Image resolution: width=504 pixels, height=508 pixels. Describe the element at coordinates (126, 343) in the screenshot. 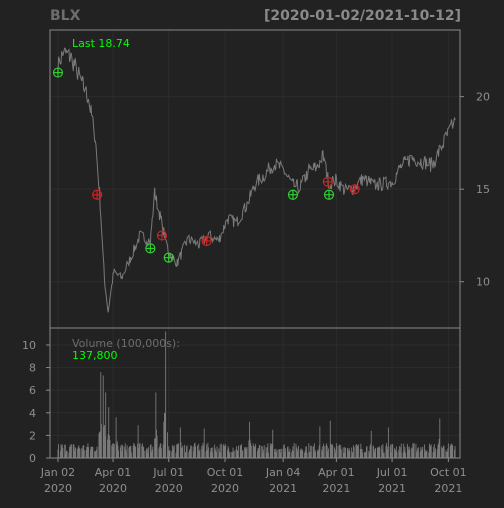

I see `volume-title: Volume (100,000s):` at that location.